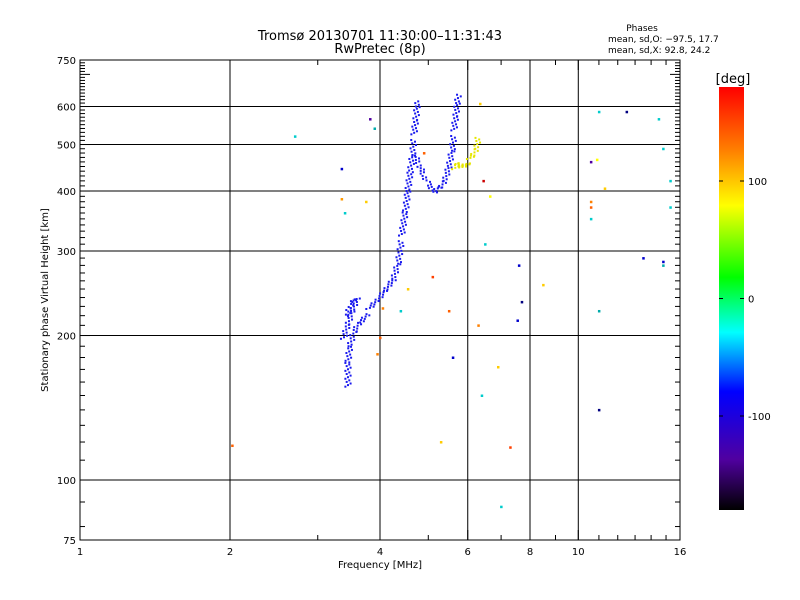 The image size is (800, 600). I want to click on x-tick-label: 4, so click(380, 552).